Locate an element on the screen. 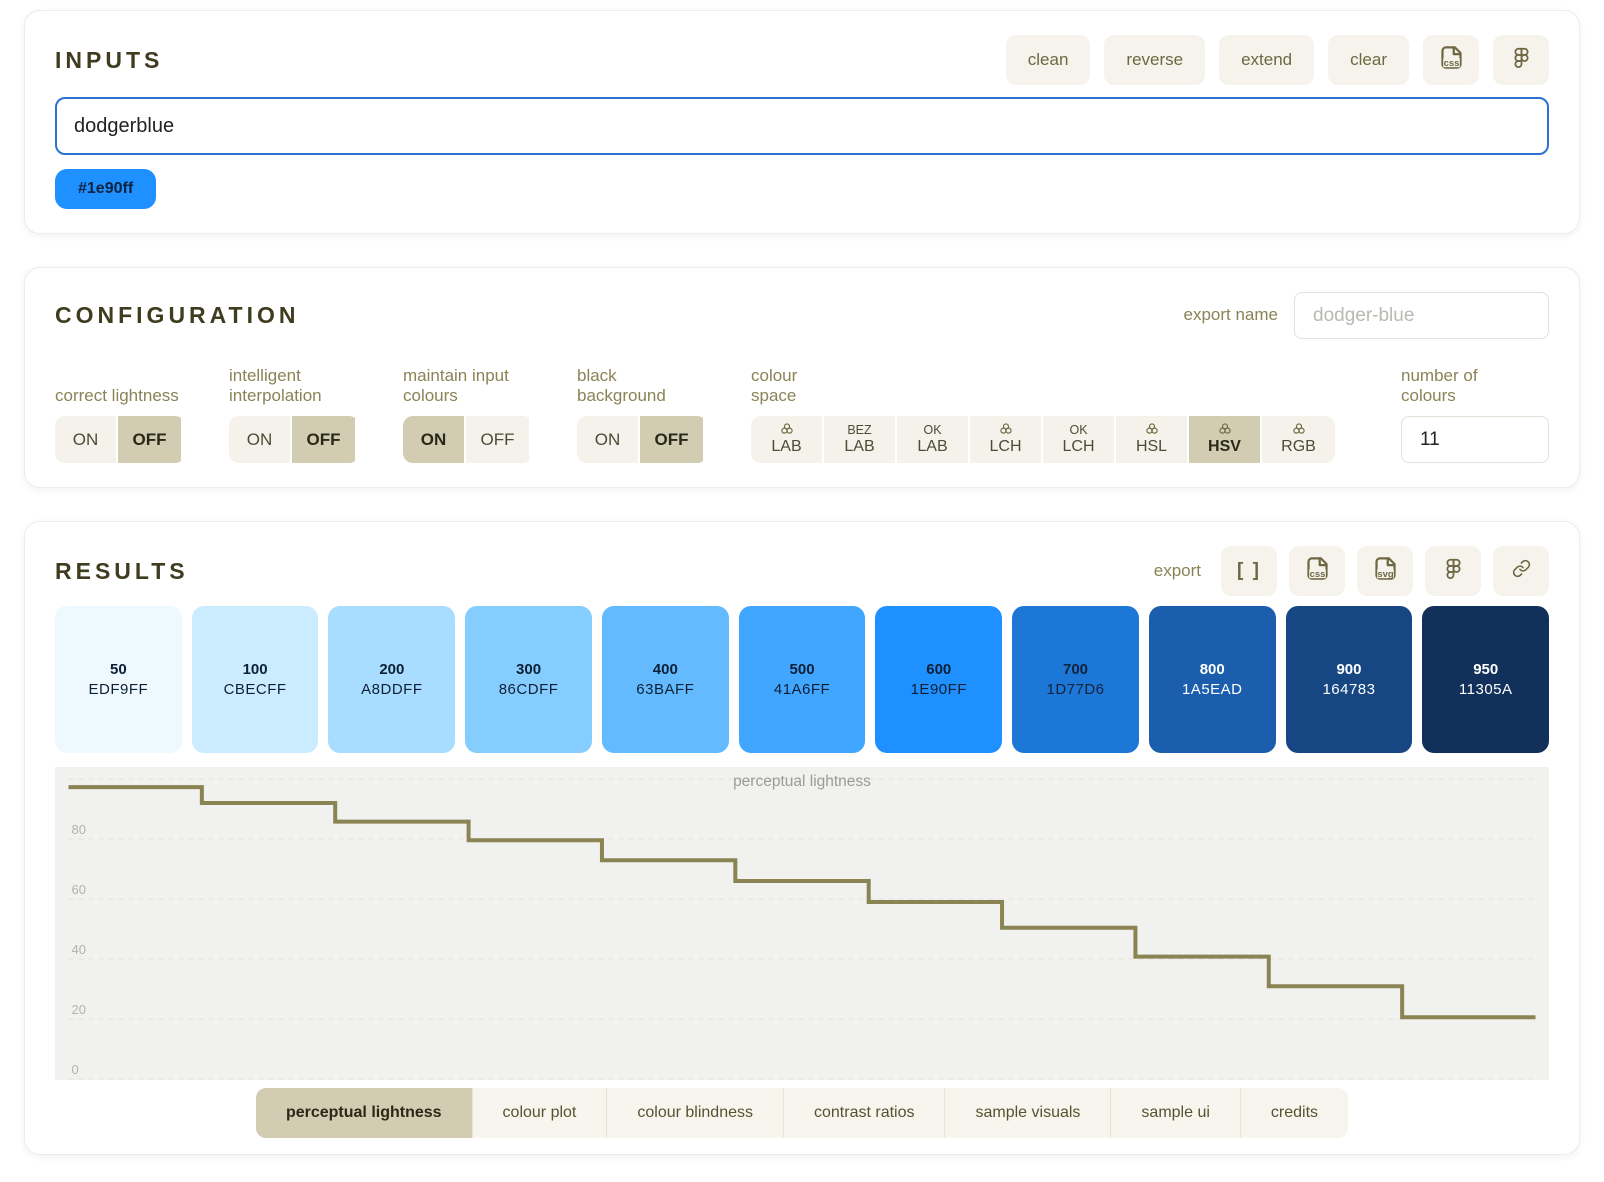 This screenshot has height=1182, width=1604. maintain-input-colours-toggle-off: OFF is located at coordinates (497, 439).